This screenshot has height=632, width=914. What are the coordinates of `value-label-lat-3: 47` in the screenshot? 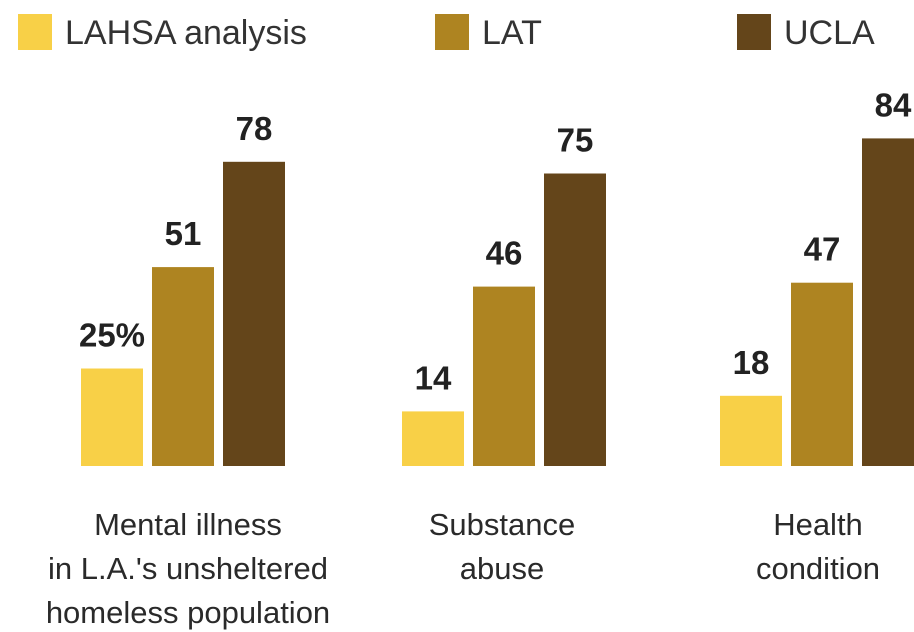 It's located at (822, 249).